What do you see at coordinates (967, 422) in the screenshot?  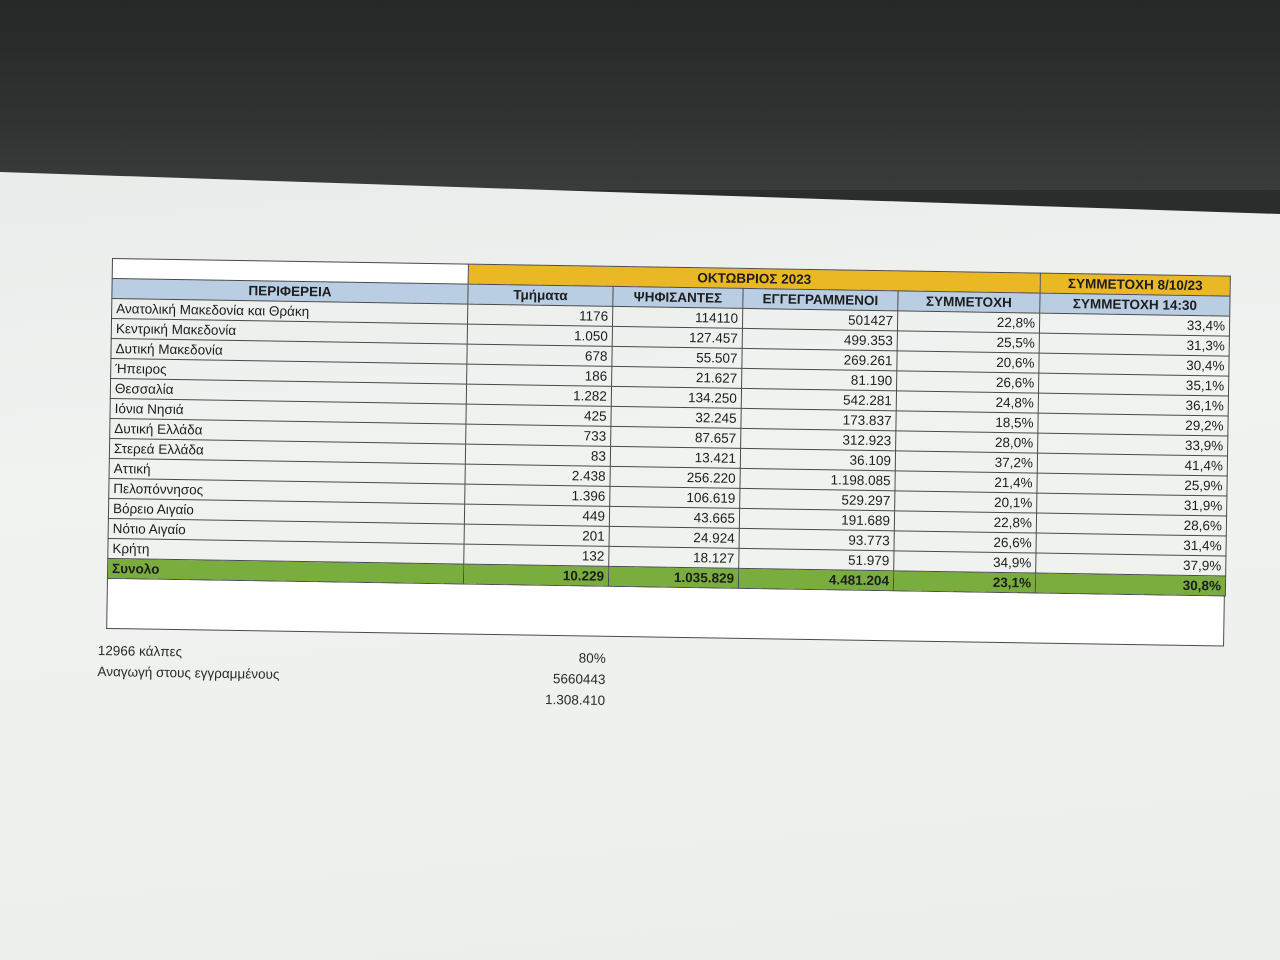 I see `turnout-cell: 18,5%` at bounding box center [967, 422].